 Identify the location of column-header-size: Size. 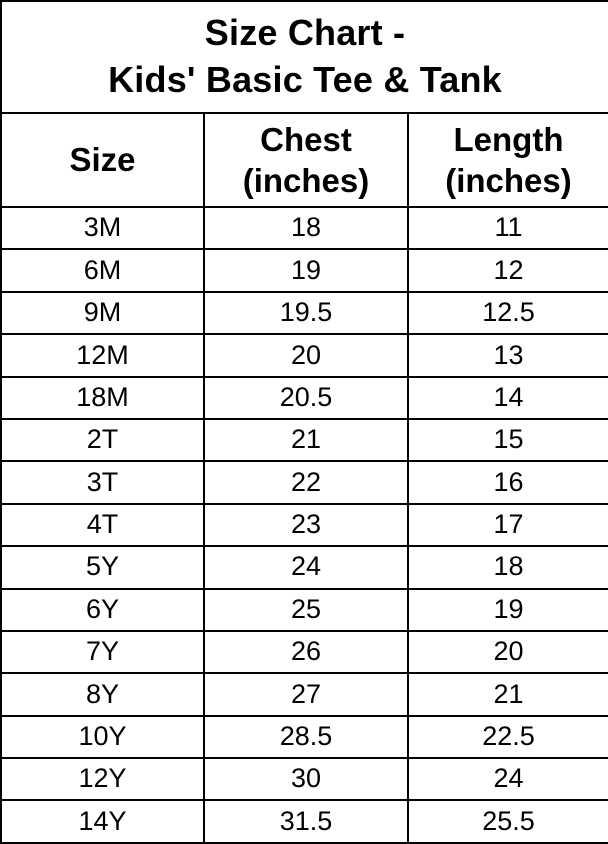
(102, 160).